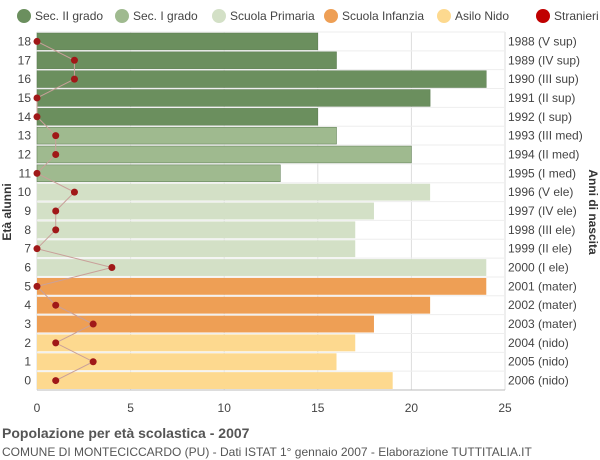  Describe the element at coordinates (541, 98) in the screenshot. I see `tick-label-birth-year: 1991 (II sup)` at that location.